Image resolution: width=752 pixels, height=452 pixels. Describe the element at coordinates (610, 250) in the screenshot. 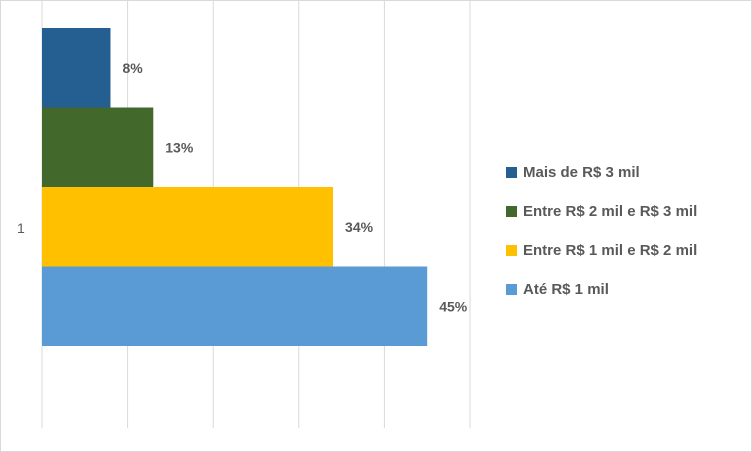

I see `legend-label: Entre R$ 1 mil e R$ 2 mil` at that location.